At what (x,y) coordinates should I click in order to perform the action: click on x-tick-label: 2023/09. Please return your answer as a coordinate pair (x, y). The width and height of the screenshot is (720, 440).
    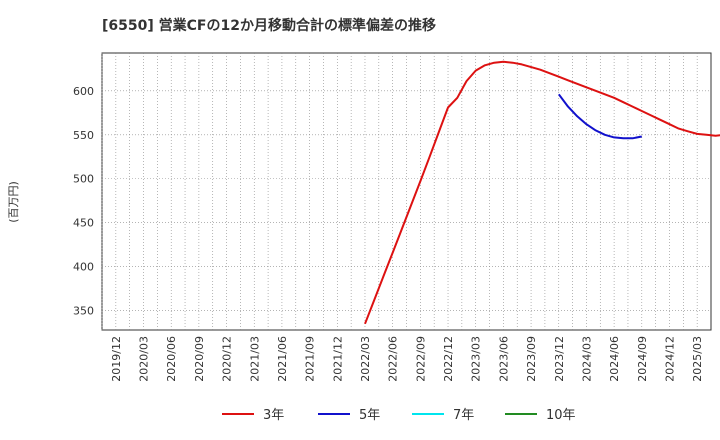
    Looking at the image, I should click on (531, 359).